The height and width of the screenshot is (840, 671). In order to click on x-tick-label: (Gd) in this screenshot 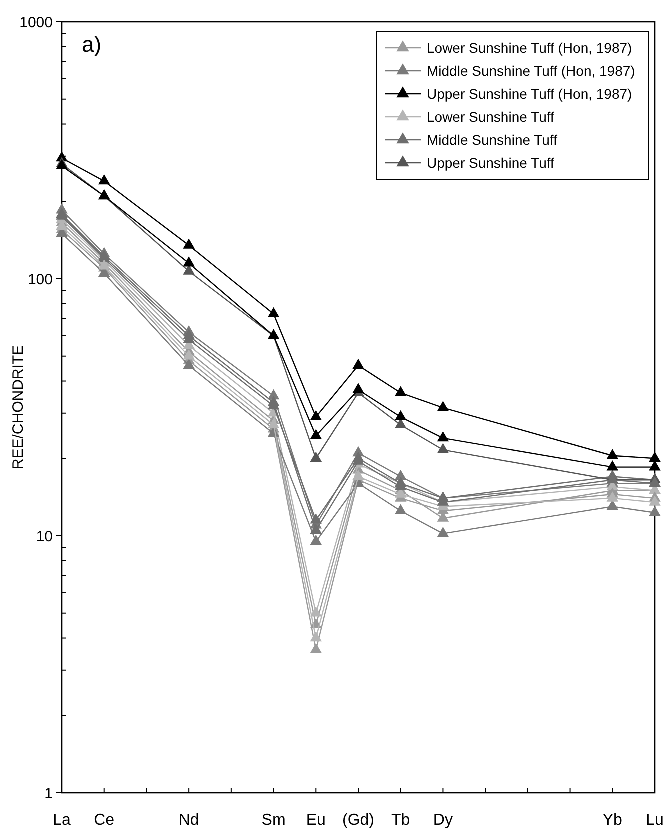, I will do `click(358, 820)`.